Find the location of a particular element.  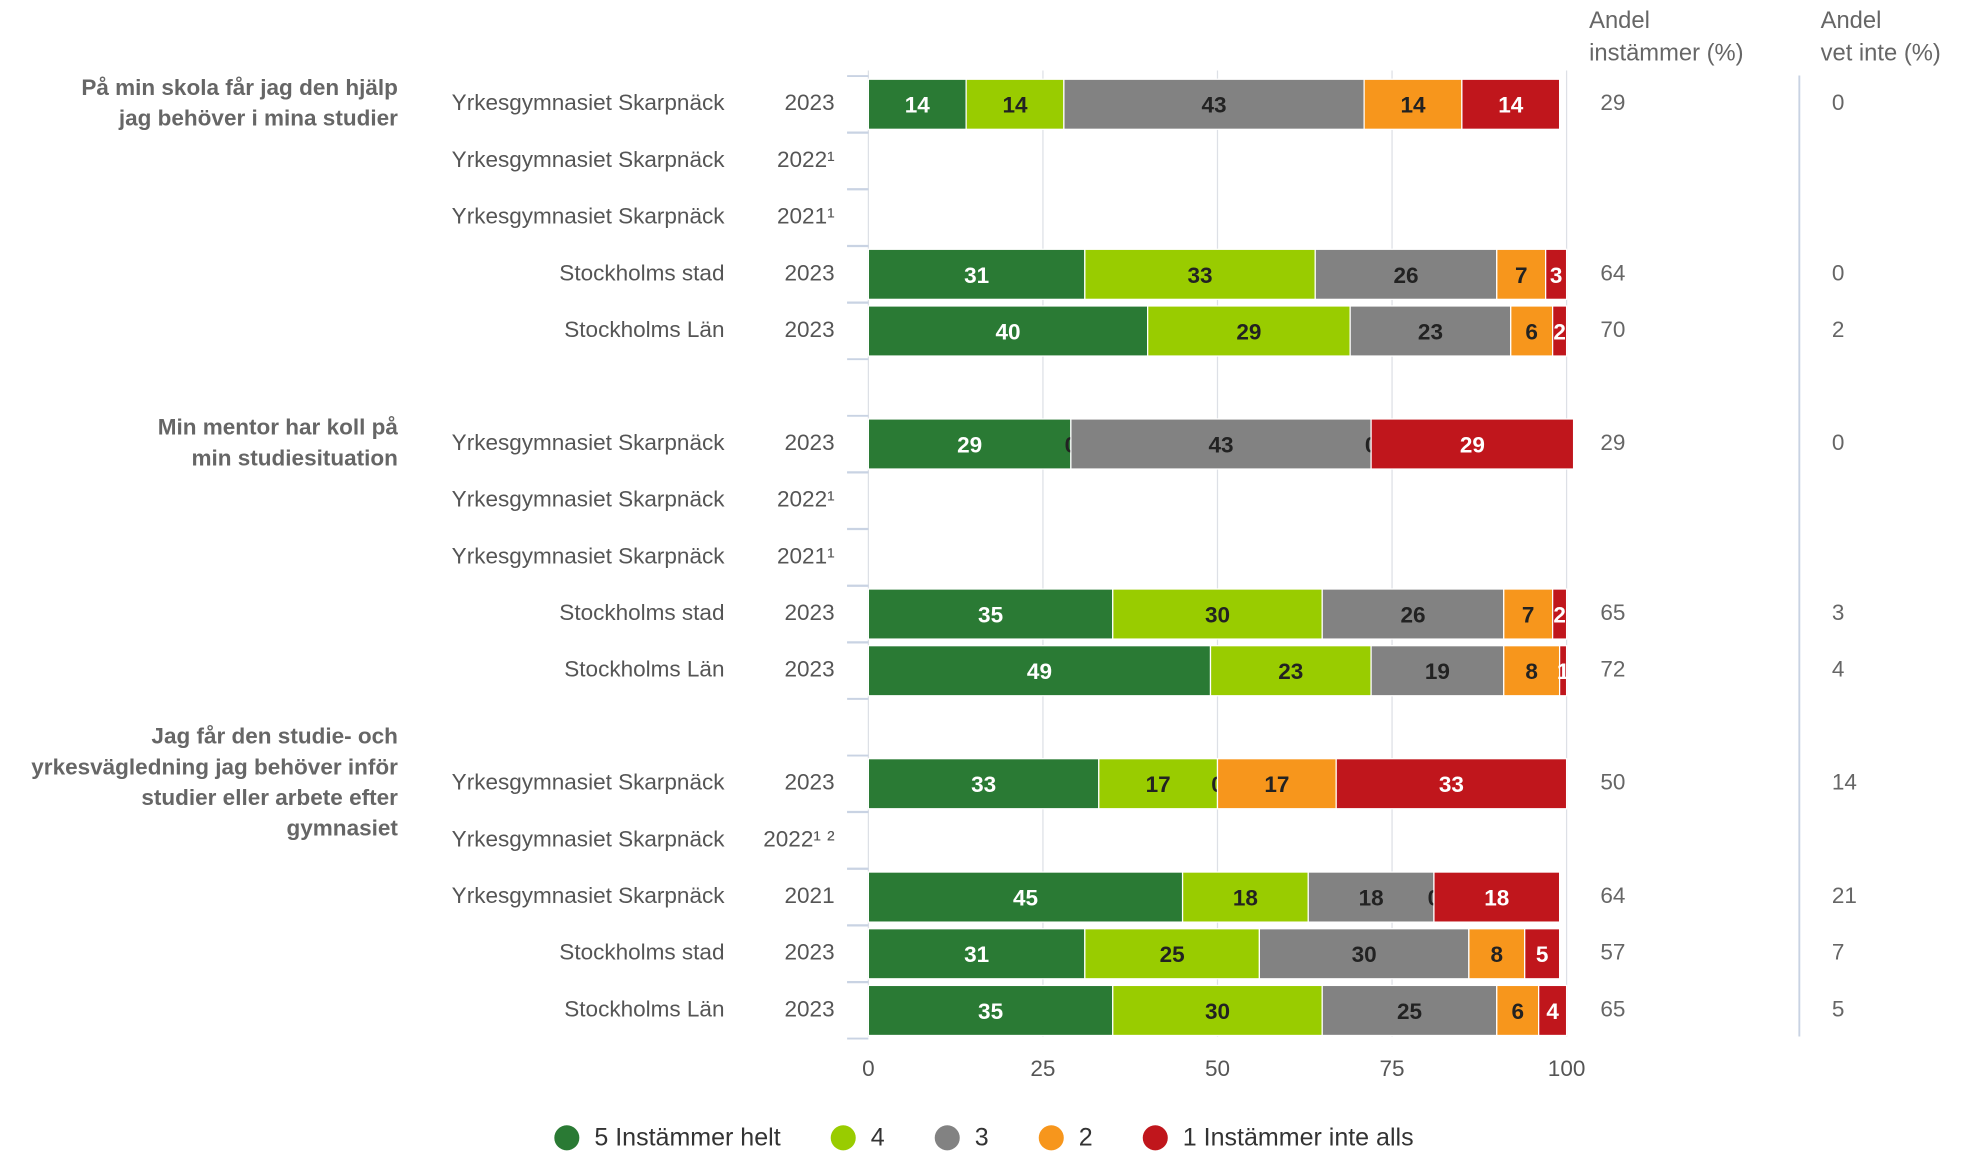

column-value: 4 is located at coordinates (1838, 669).